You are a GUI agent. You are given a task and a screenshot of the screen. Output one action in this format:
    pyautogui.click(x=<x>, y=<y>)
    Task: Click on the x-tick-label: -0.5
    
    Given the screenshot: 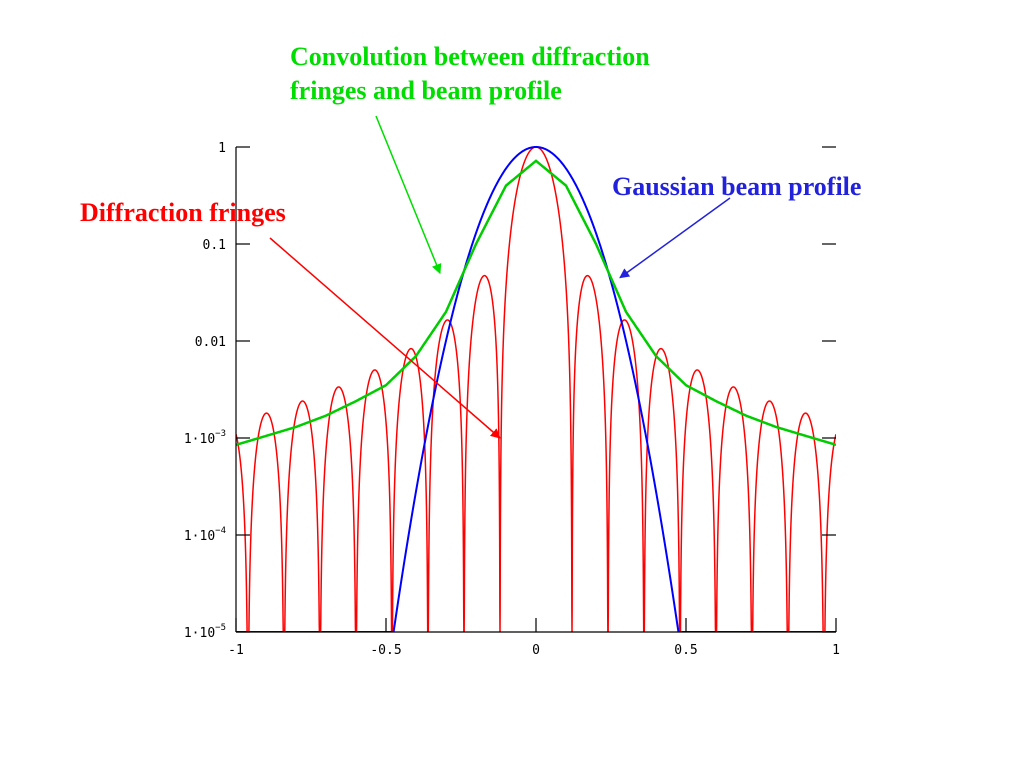 What is the action you would take?
    pyautogui.click(x=385, y=650)
    